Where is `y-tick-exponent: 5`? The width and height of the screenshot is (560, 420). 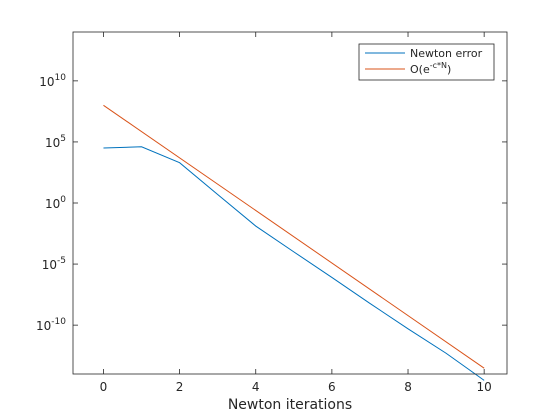
y-tick-exponent: 5 is located at coordinates (63, 139).